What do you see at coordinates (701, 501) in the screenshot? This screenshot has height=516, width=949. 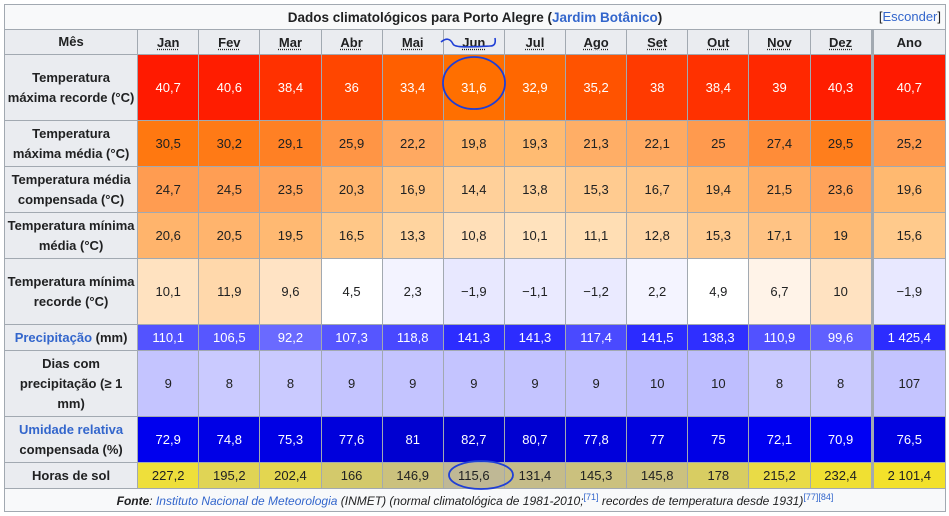 I see `source-text-2: recordes de temperatura desde 1931)` at bounding box center [701, 501].